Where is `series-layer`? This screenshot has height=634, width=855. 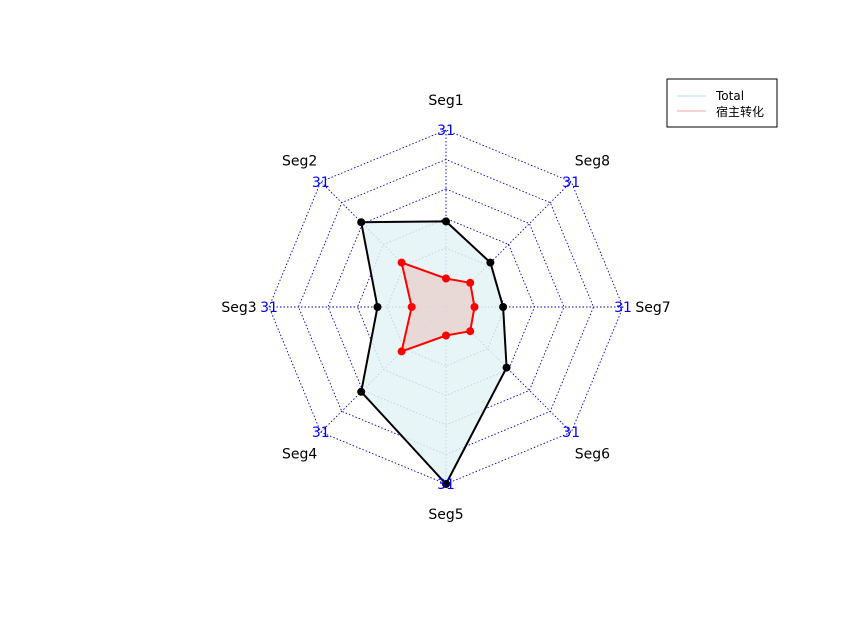 series-layer is located at coordinates (434, 352).